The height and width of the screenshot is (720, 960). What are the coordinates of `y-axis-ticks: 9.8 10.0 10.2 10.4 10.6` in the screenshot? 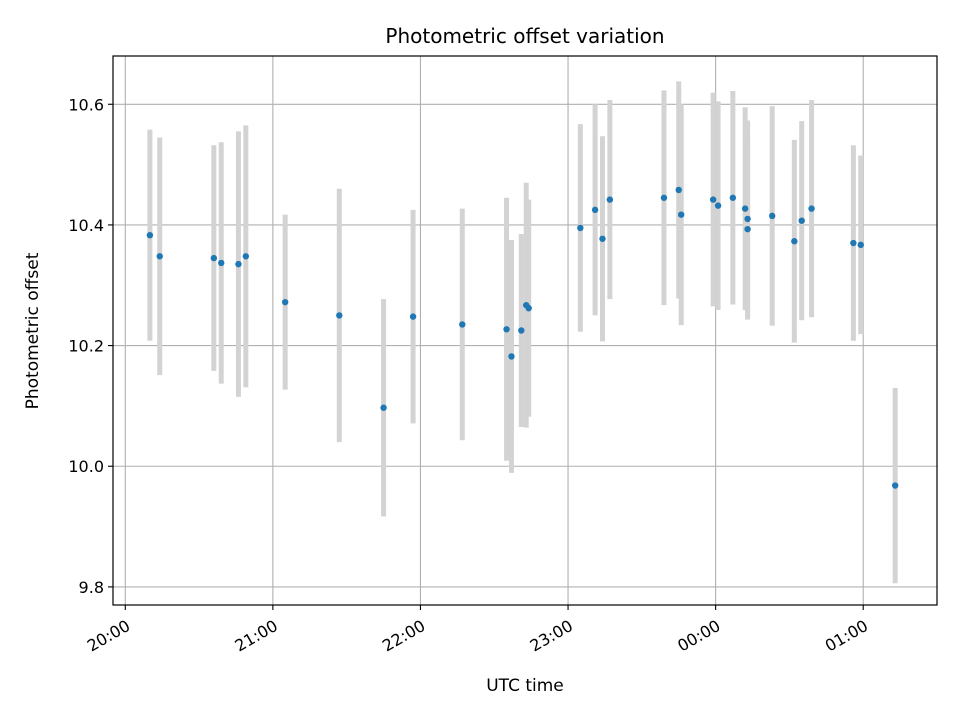 It's located at (90, 346).